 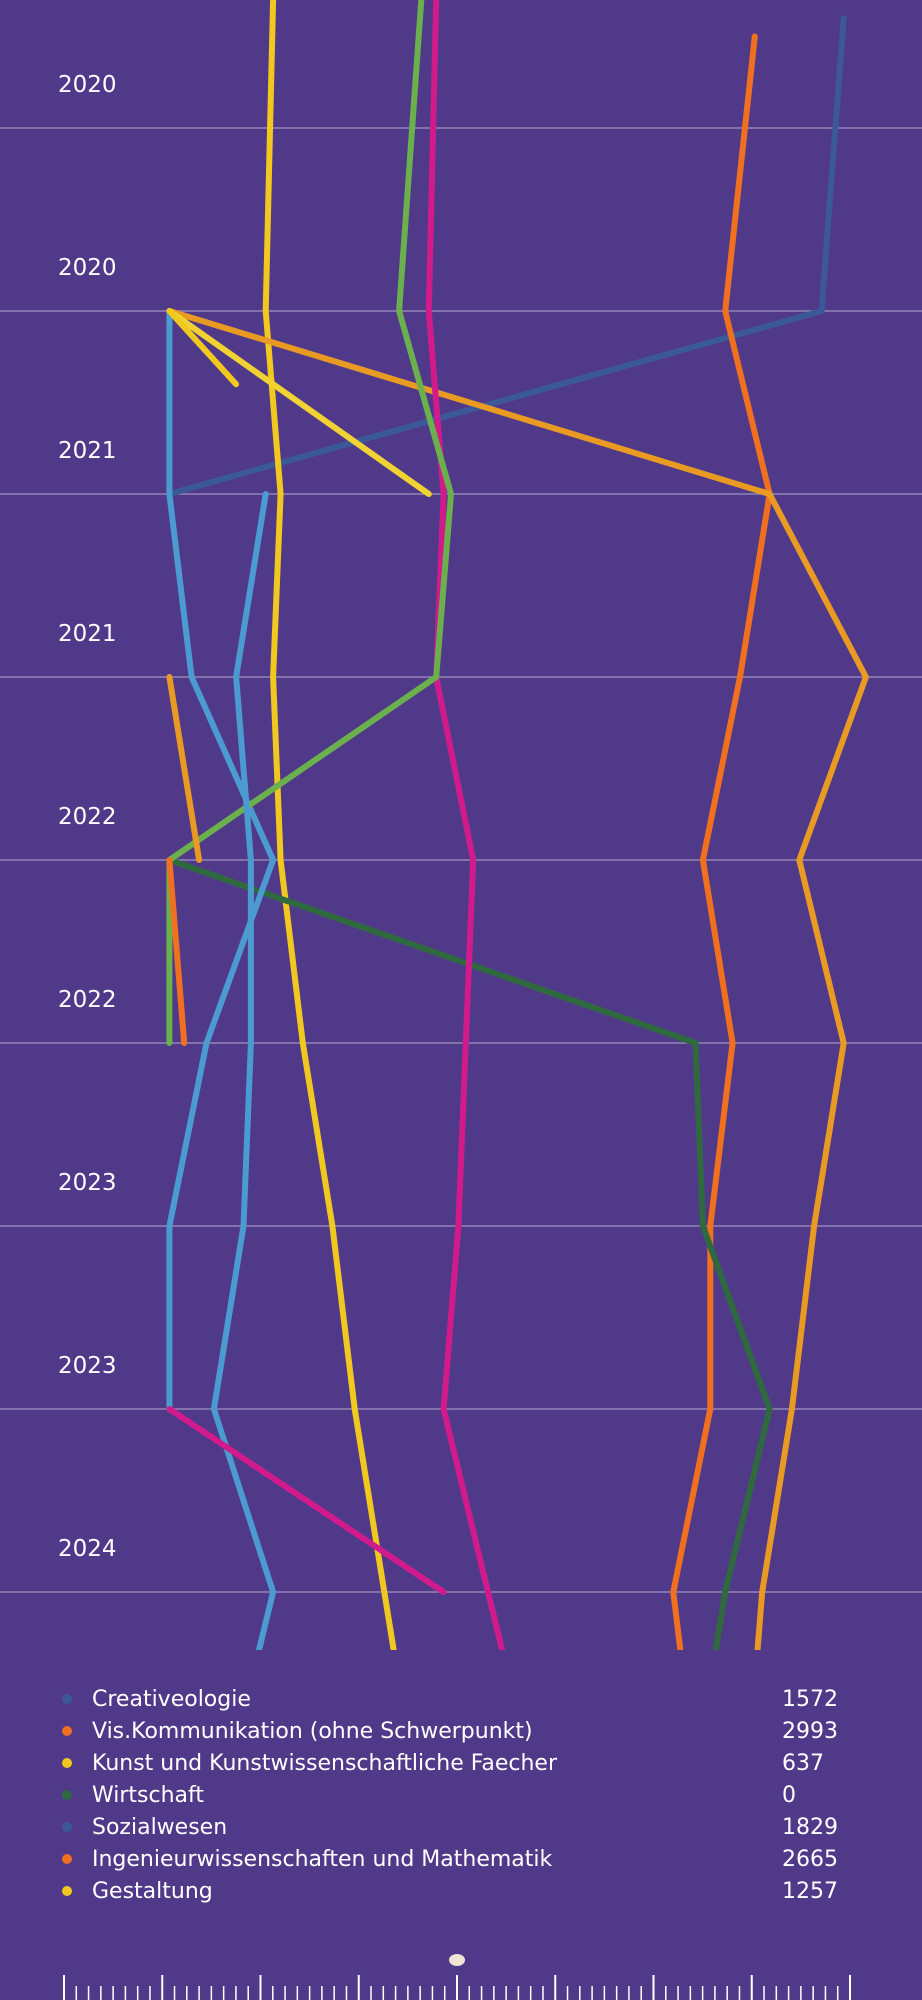 I want to click on legend-item: Gestaltung 1257, so click(x=462, y=1891).